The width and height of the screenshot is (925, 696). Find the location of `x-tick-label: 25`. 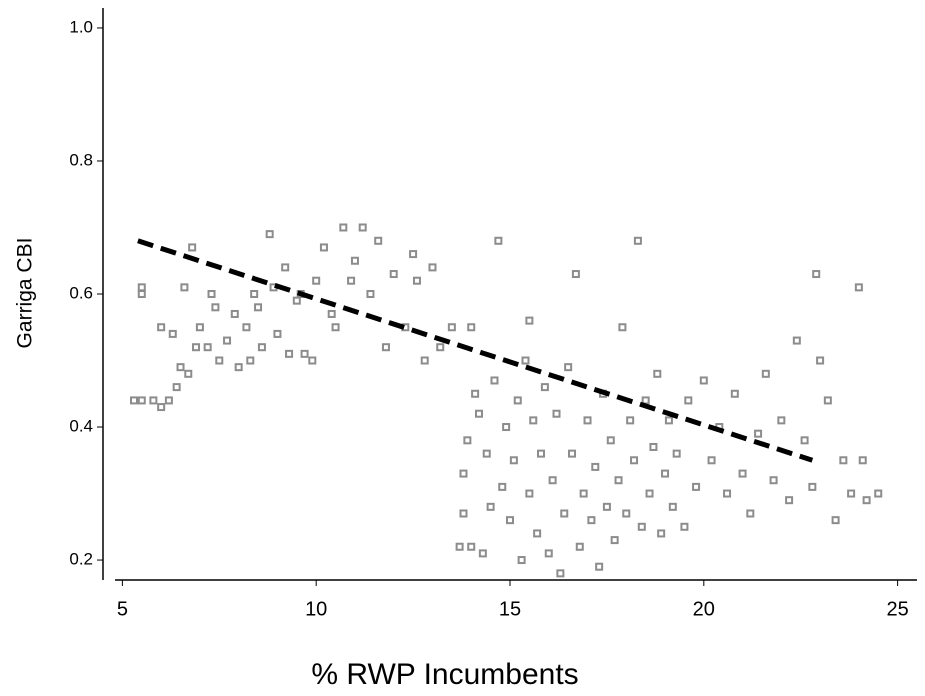

x-tick-label: 25 is located at coordinates (897, 609).